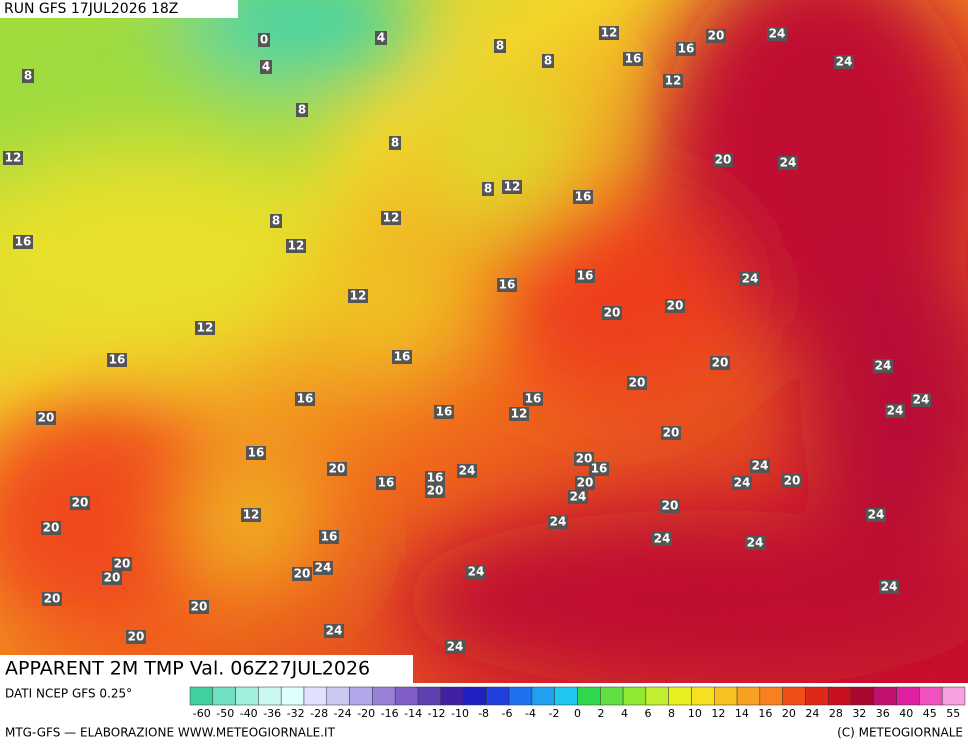 Image resolution: width=968 pixels, height=749 pixels. Describe the element at coordinates (624, 713) in the screenshot. I see `legend-tick-label: 4` at that location.